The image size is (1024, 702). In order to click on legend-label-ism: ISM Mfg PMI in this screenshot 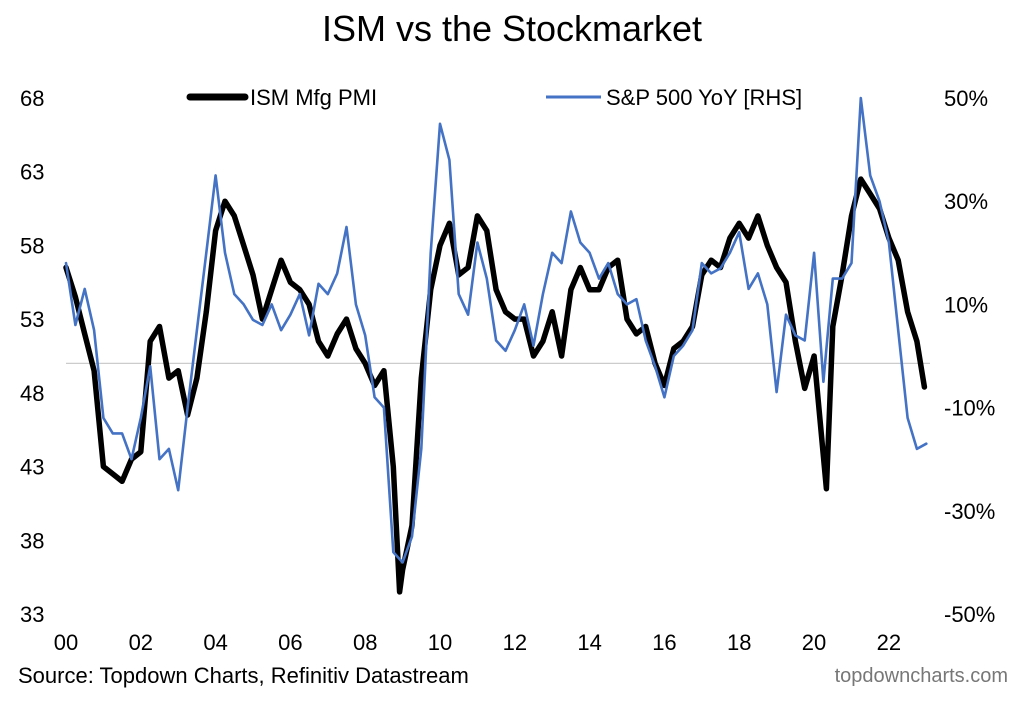, I will do `click(313, 97)`.